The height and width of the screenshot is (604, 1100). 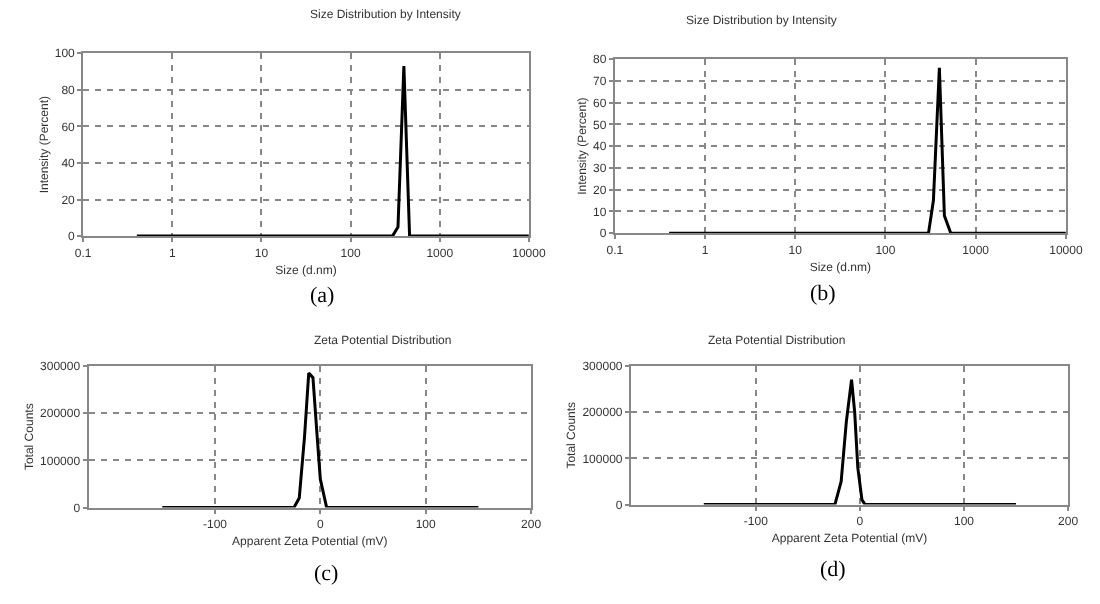 I want to click on text: (d), so click(x=833, y=570).